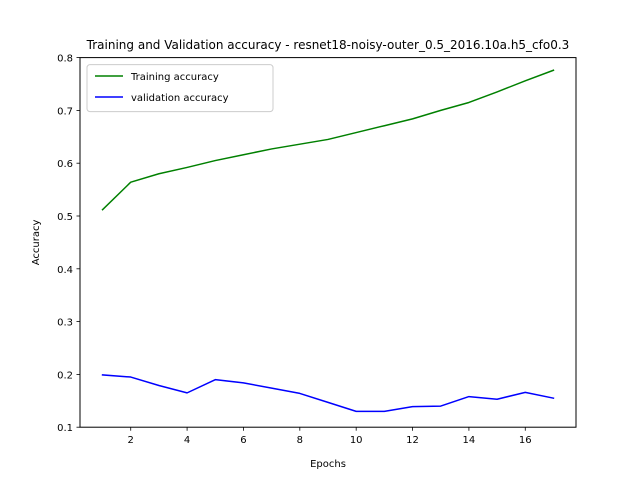 This screenshot has height=480, width=640. Describe the element at coordinates (65, 59) in the screenshot. I see `y-tick-label: 0.8` at that location.